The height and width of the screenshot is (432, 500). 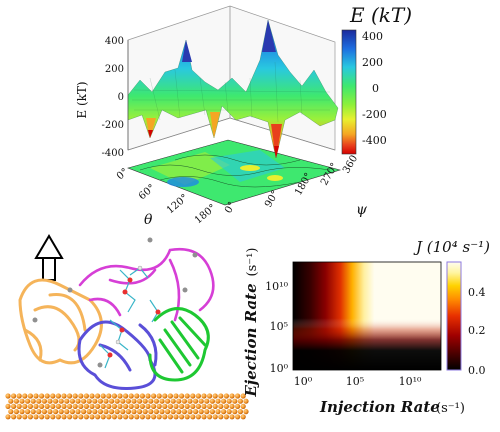 I want to click on surface-colorbar-gradient, so click(x=349, y=92).